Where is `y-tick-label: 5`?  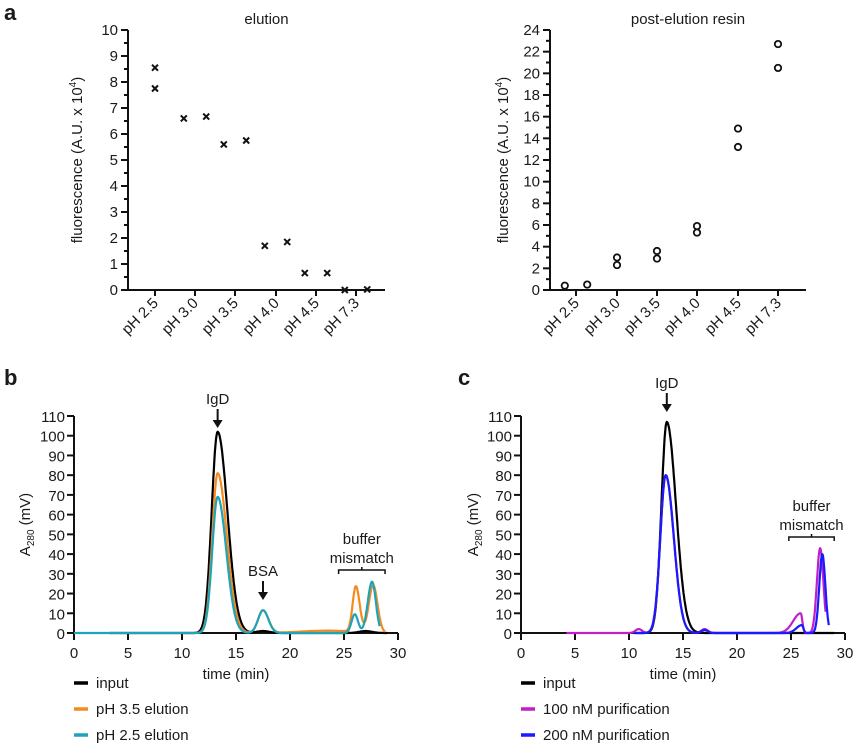 y-tick-label: 5 is located at coordinates (114, 160).